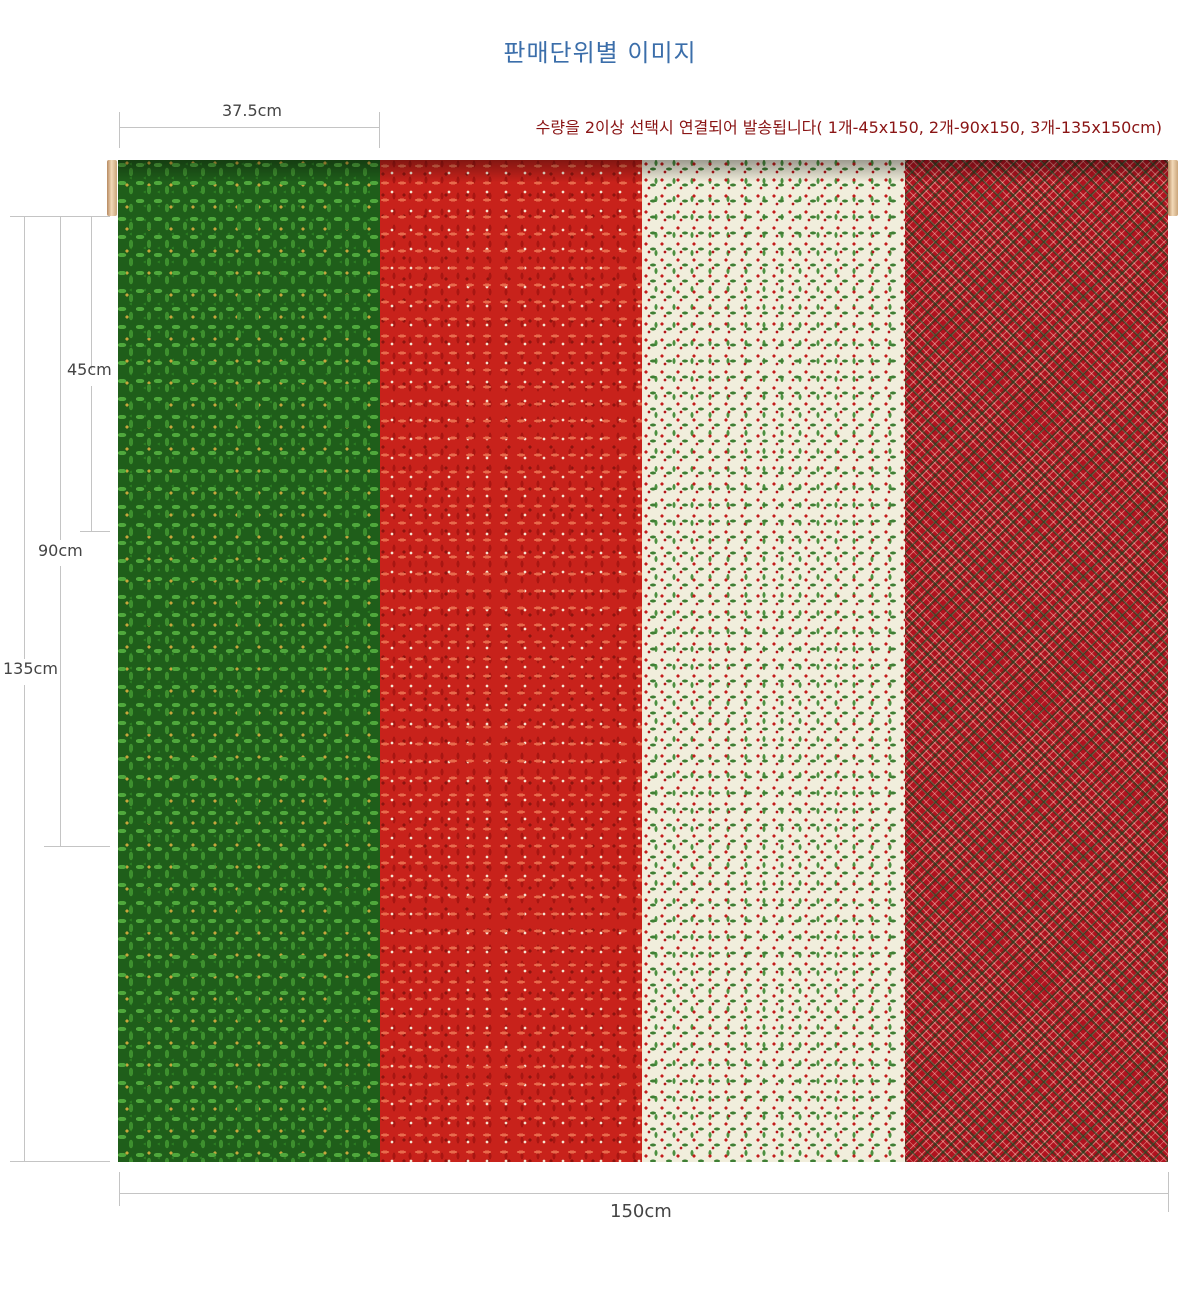 Image resolution: width=1200 pixels, height=1299 pixels. What do you see at coordinates (119, 130) in the screenshot?
I see `dimension-tick-left` at bounding box center [119, 130].